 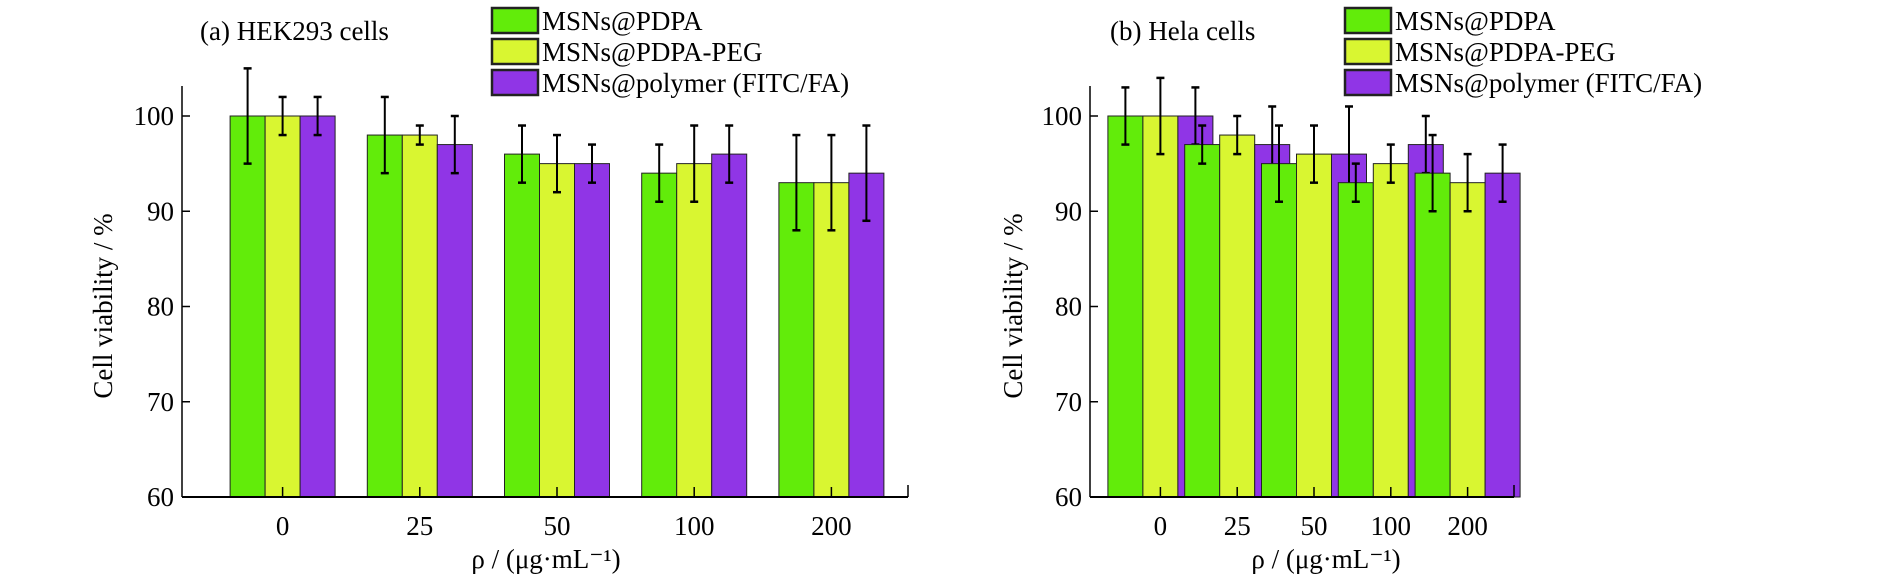 What do you see at coordinates (294, 31) in the screenshot?
I see `chart-title: (a) HEK293 cells` at bounding box center [294, 31].